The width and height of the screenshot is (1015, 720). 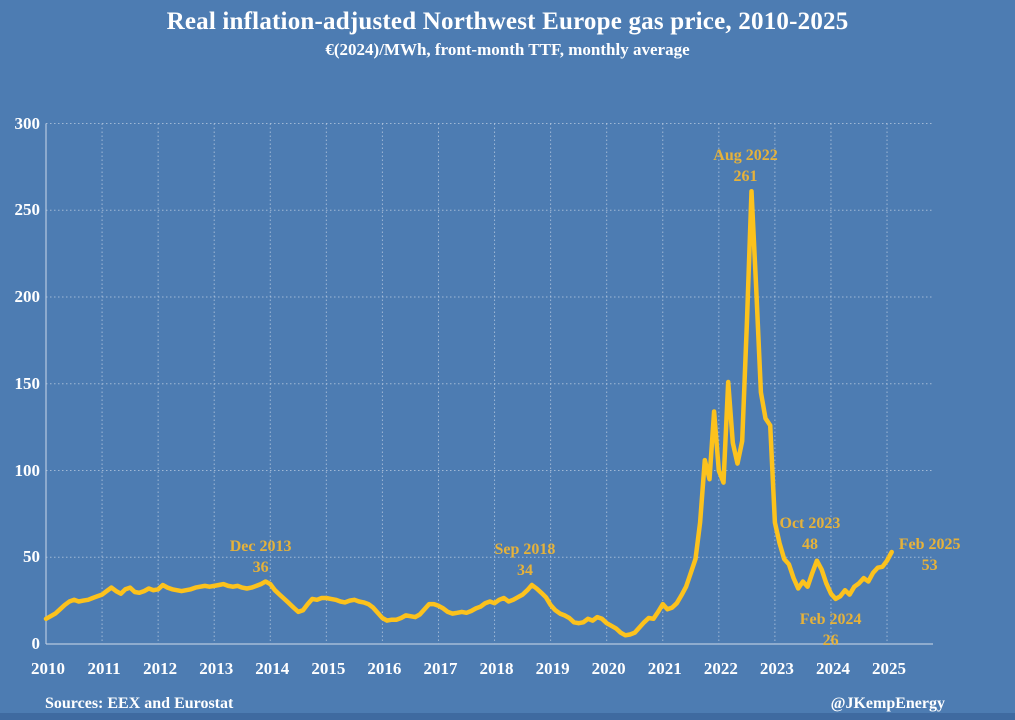 What do you see at coordinates (261, 557) in the screenshot?
I see `annotation-dec-2013: Dec 2013 36` at bounding box center [261, 557].